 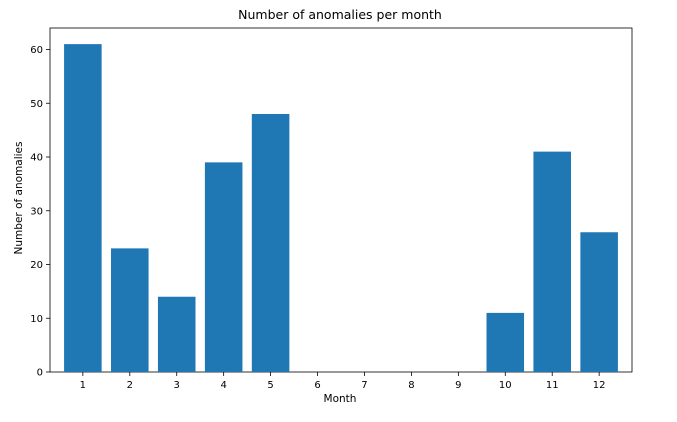 I want to click on x-tick-label-8: 8, so click(x=411, y=385).